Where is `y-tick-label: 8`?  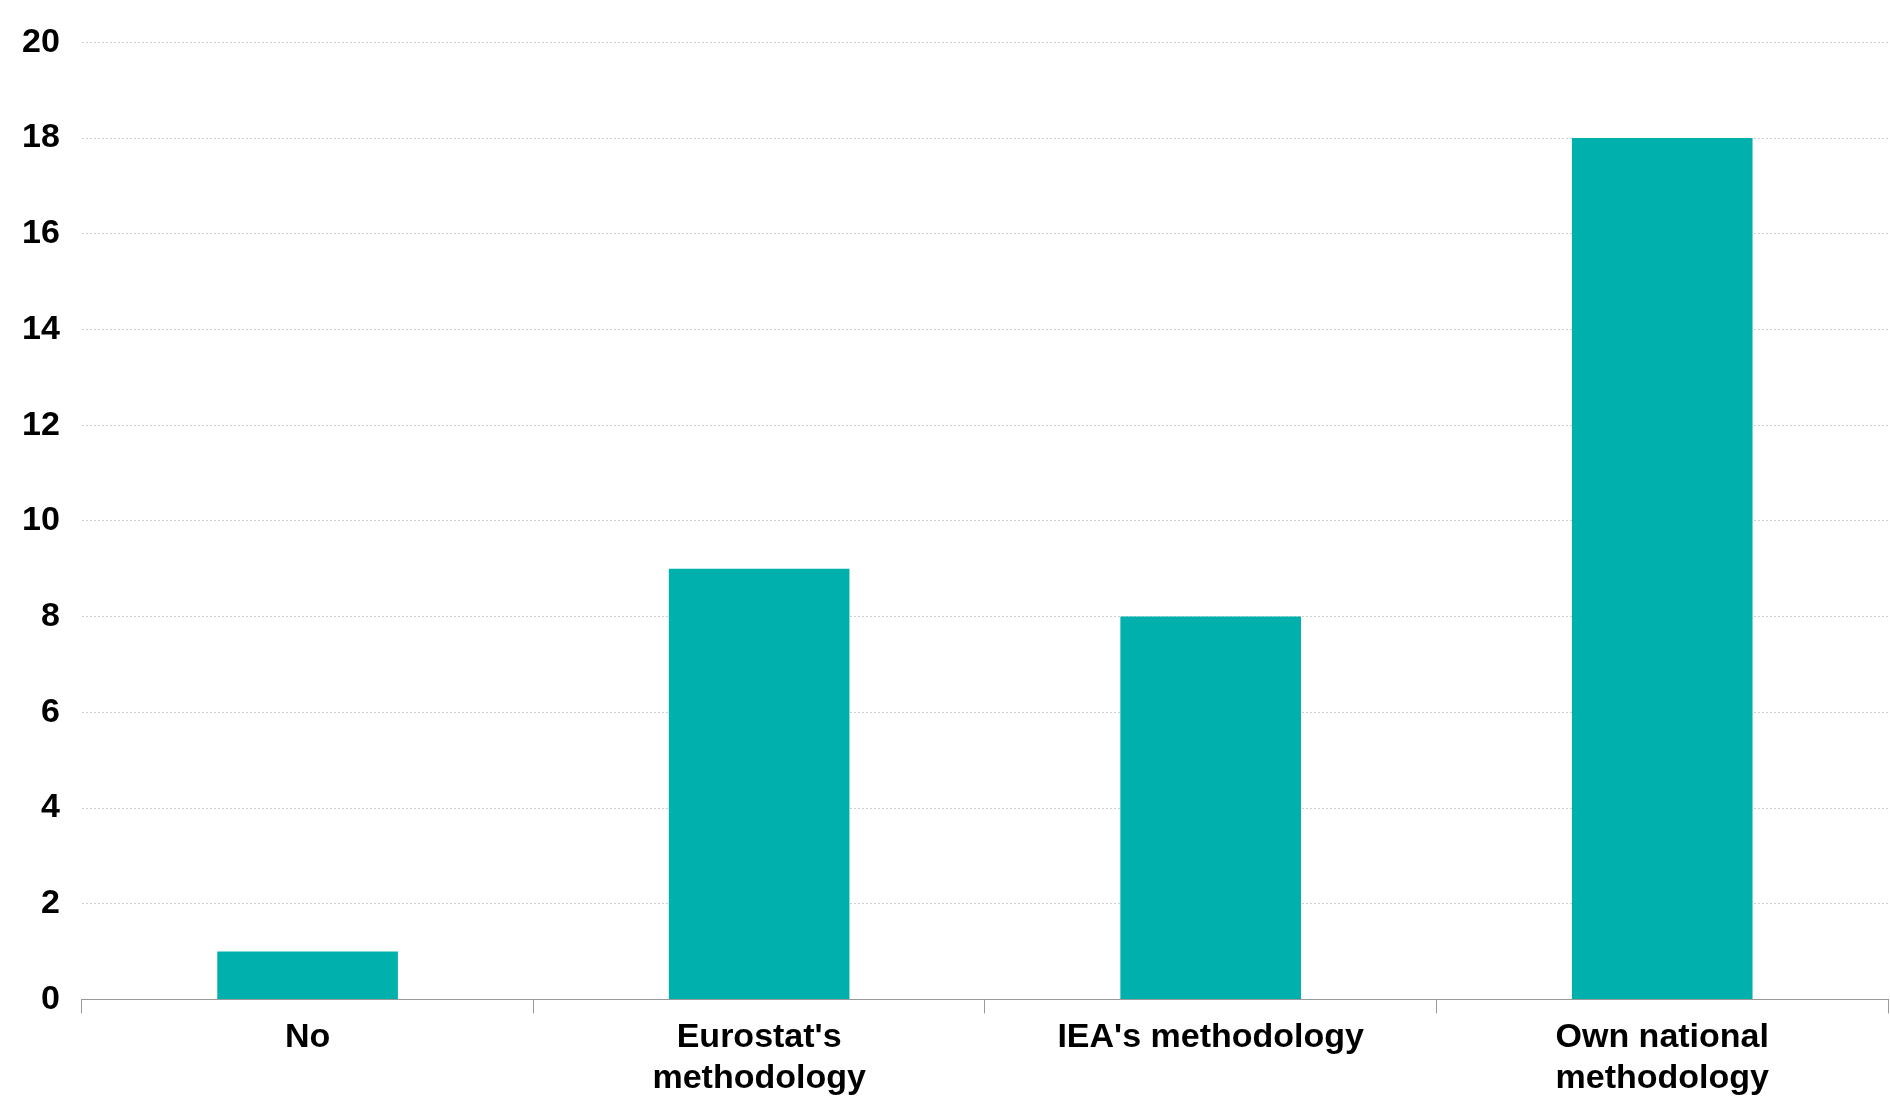 y-tick-label: 8 is located at coordinates (50, 613).